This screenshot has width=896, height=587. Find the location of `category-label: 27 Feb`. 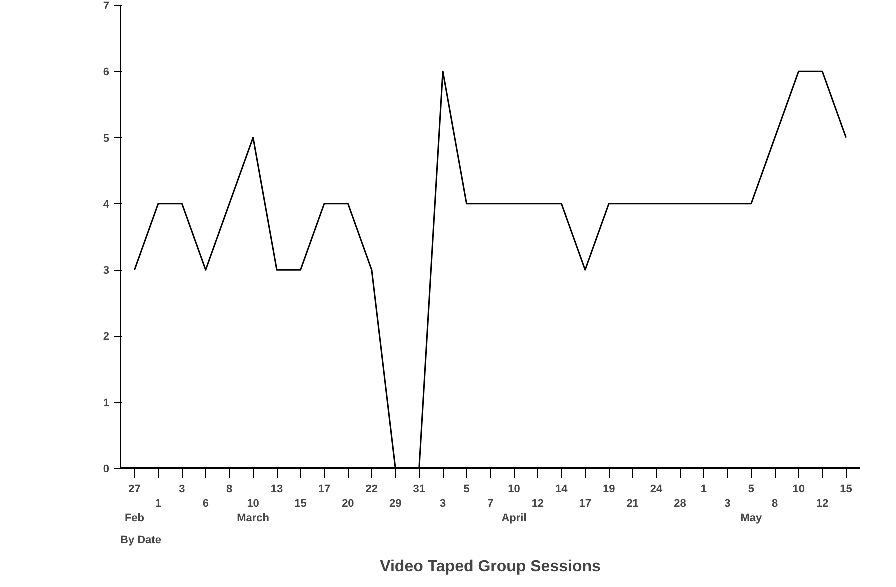

category-label: 27 Feb is located at coordinates (134, 504).